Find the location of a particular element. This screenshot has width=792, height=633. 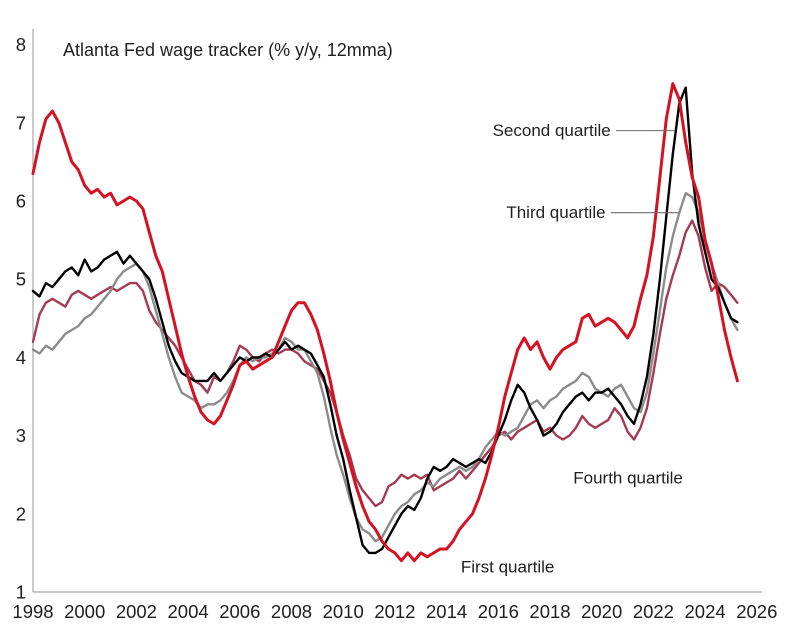

y-axis-tick-labels: 1 2 3 4 5 6 7 8 is located at coordinates (21, 318).